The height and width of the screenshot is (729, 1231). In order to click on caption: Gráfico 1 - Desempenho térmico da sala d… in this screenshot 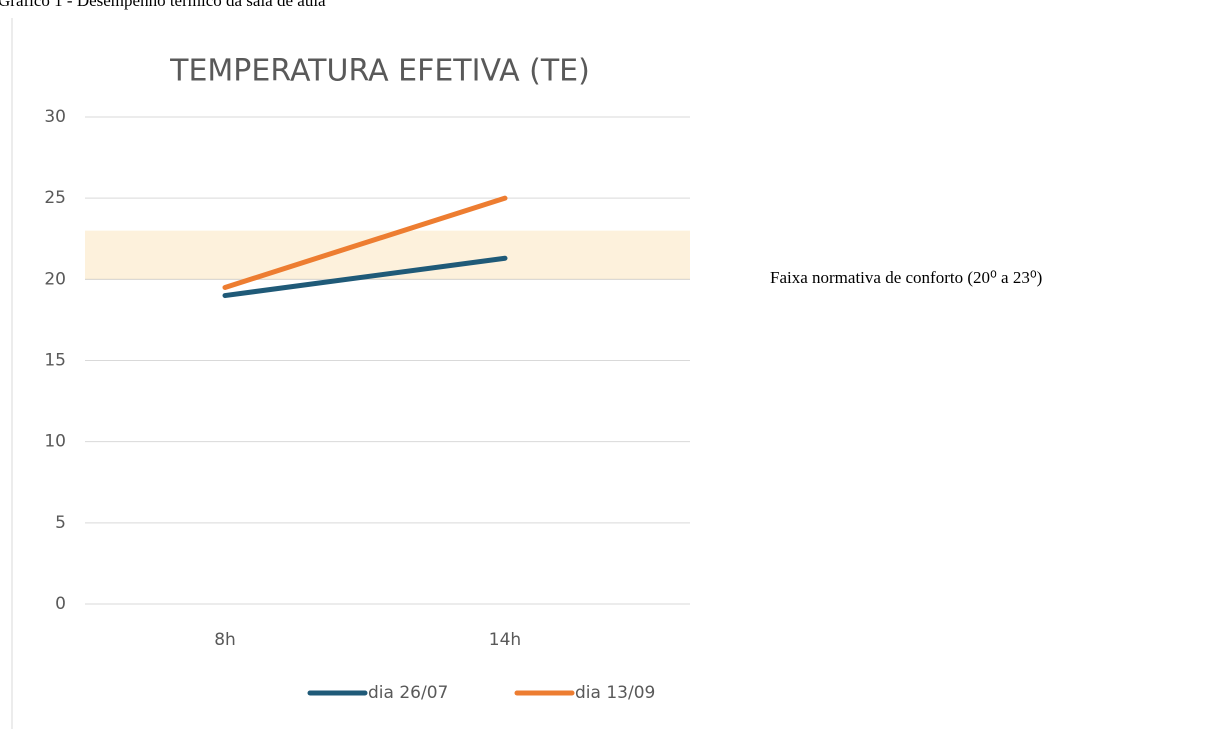, I will do `click(163, 5)`.